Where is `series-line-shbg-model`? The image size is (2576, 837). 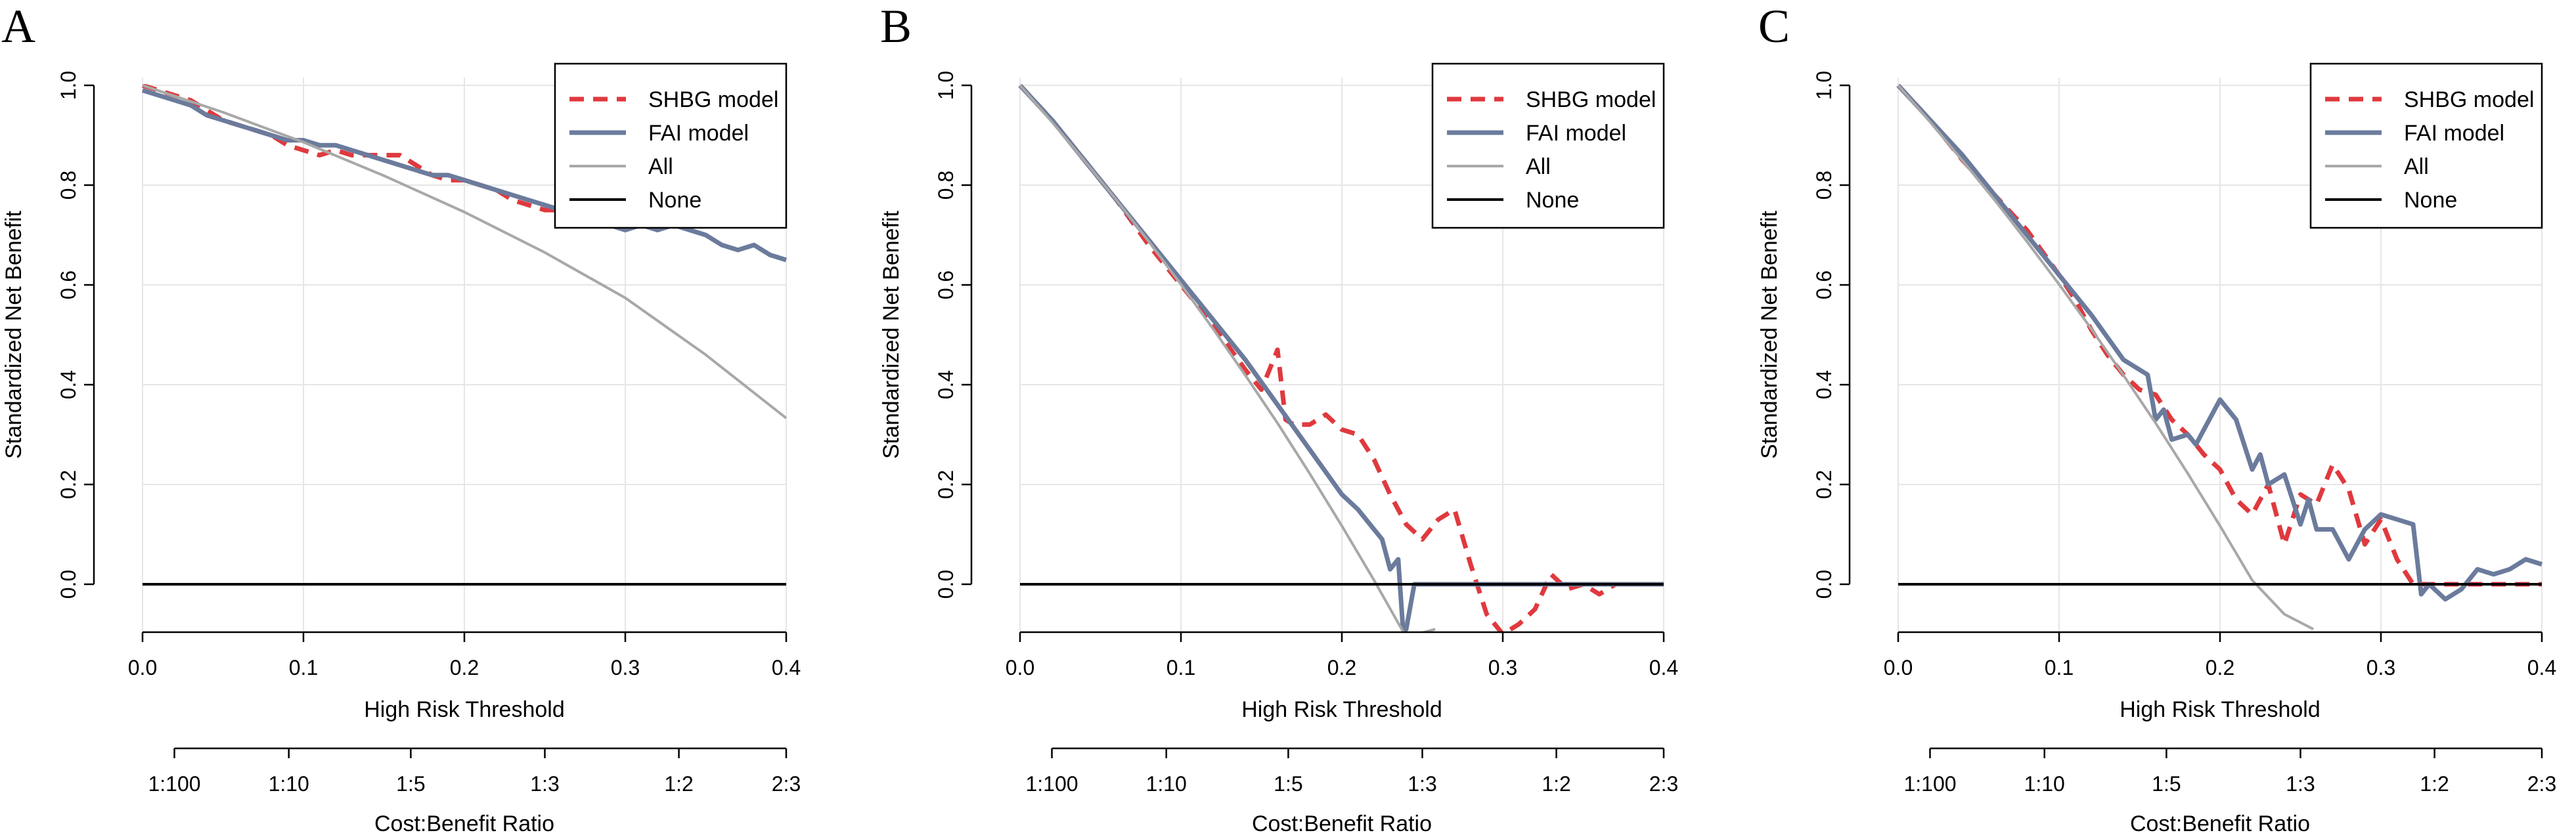 series-line-shbg-model is located at coordinates (367, 151).